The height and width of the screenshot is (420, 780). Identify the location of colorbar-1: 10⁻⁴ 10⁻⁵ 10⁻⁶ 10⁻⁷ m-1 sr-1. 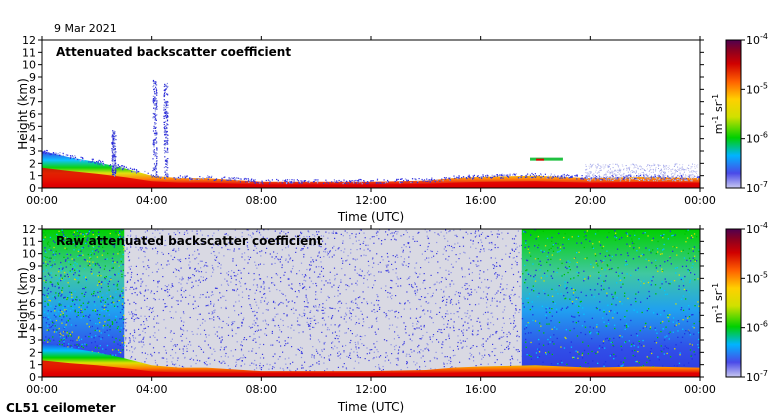
(739, 113).